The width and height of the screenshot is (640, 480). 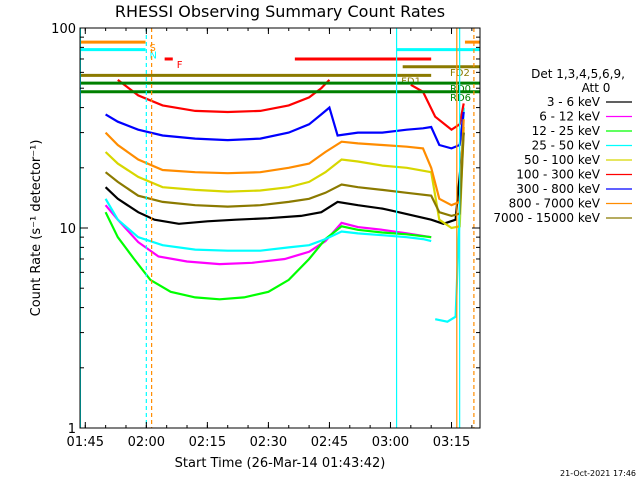 What do you see at coordinates (562, 160) in the screenshot?
I see `legend-label: 50 - 100 keV` at bounding box center [562, 160].